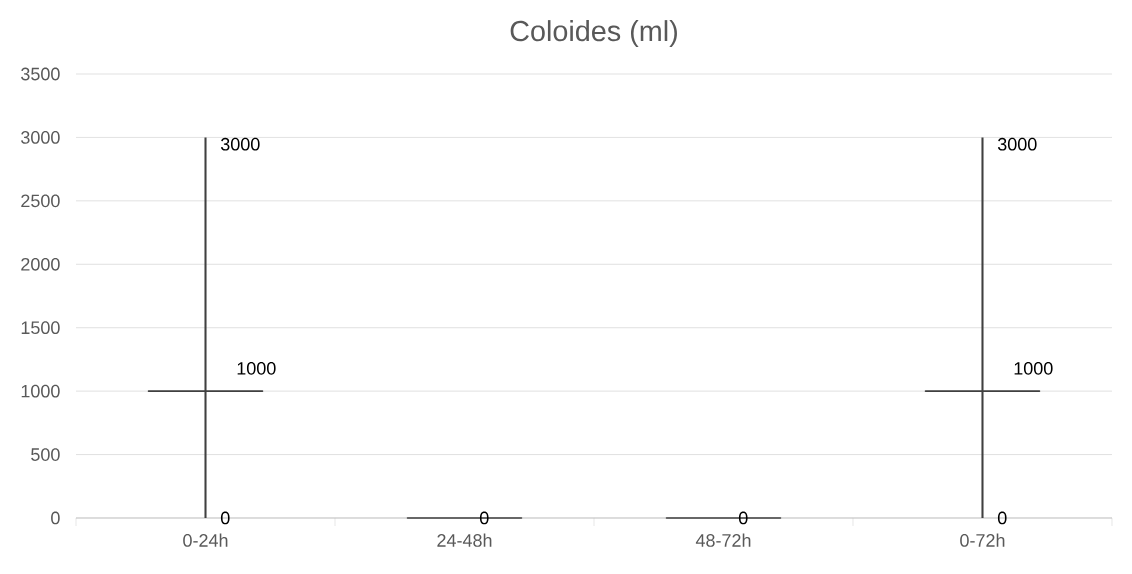 This screenshot has height=574, width=1132. I want to click on x-tick-label: 0-24h, so click(205, 540).